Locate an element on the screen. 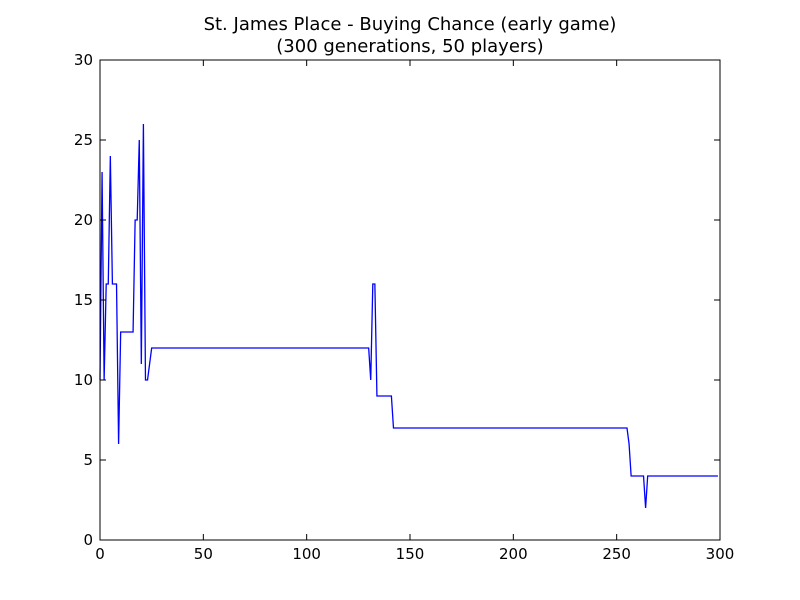 This screenshot has height=600, width=800. y-tick-label: 15 is located at coordinates (83, 300).